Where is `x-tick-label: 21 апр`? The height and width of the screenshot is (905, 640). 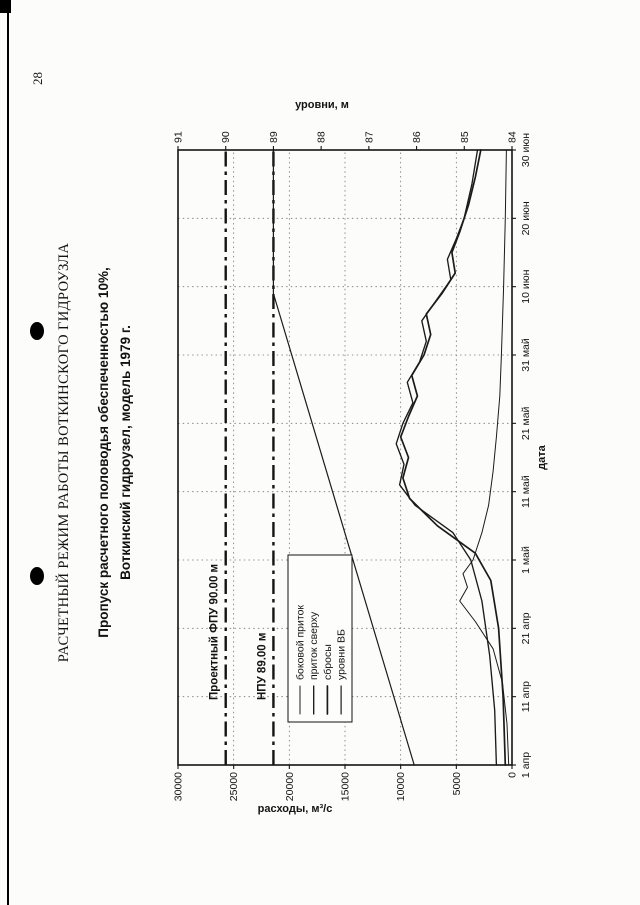
x-tick-label: 21 апр is located at coordinates (526, 628).